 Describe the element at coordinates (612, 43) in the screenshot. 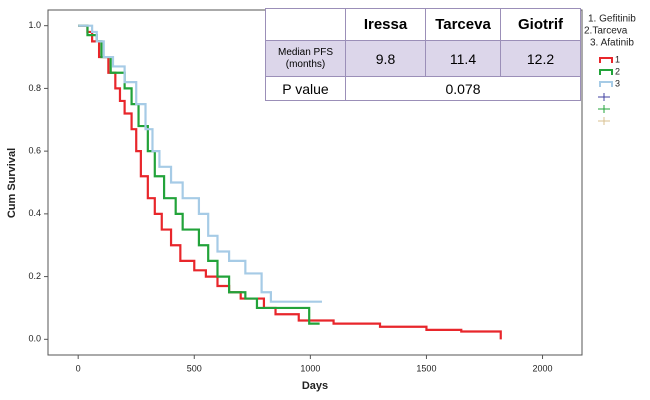

I see `legend-note: 3. Afatinib` at that location.